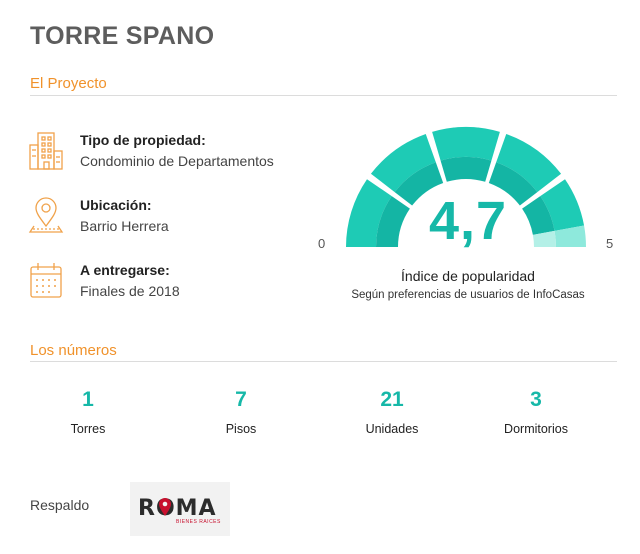 The width and height of the screenshot is (640, 554). Describe the element at coordinates (124, 226) in the screenshot. I see `info-value: Barrio Herrera` at that location.